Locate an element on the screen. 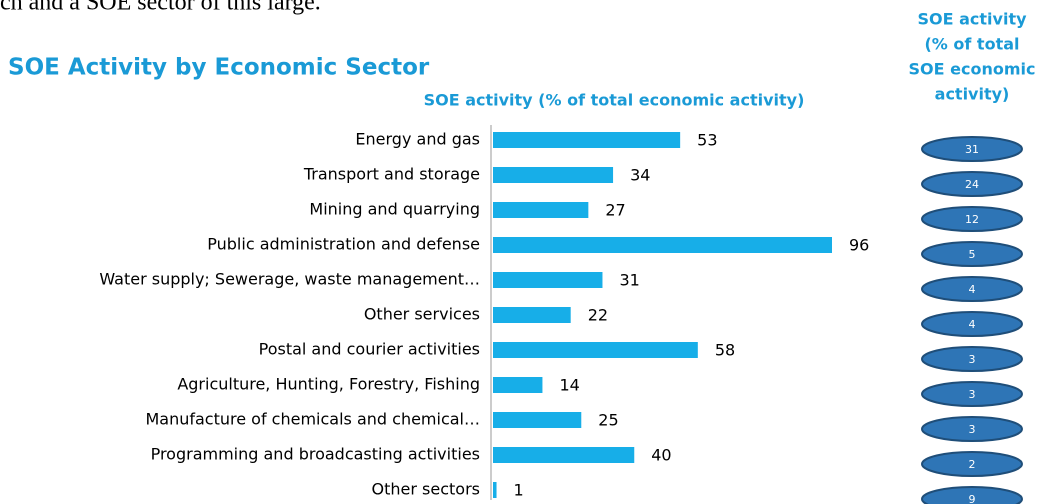 The width and height of the screenshot is (1045, 504). share-label: 24 is located at coordinates (972, 184).